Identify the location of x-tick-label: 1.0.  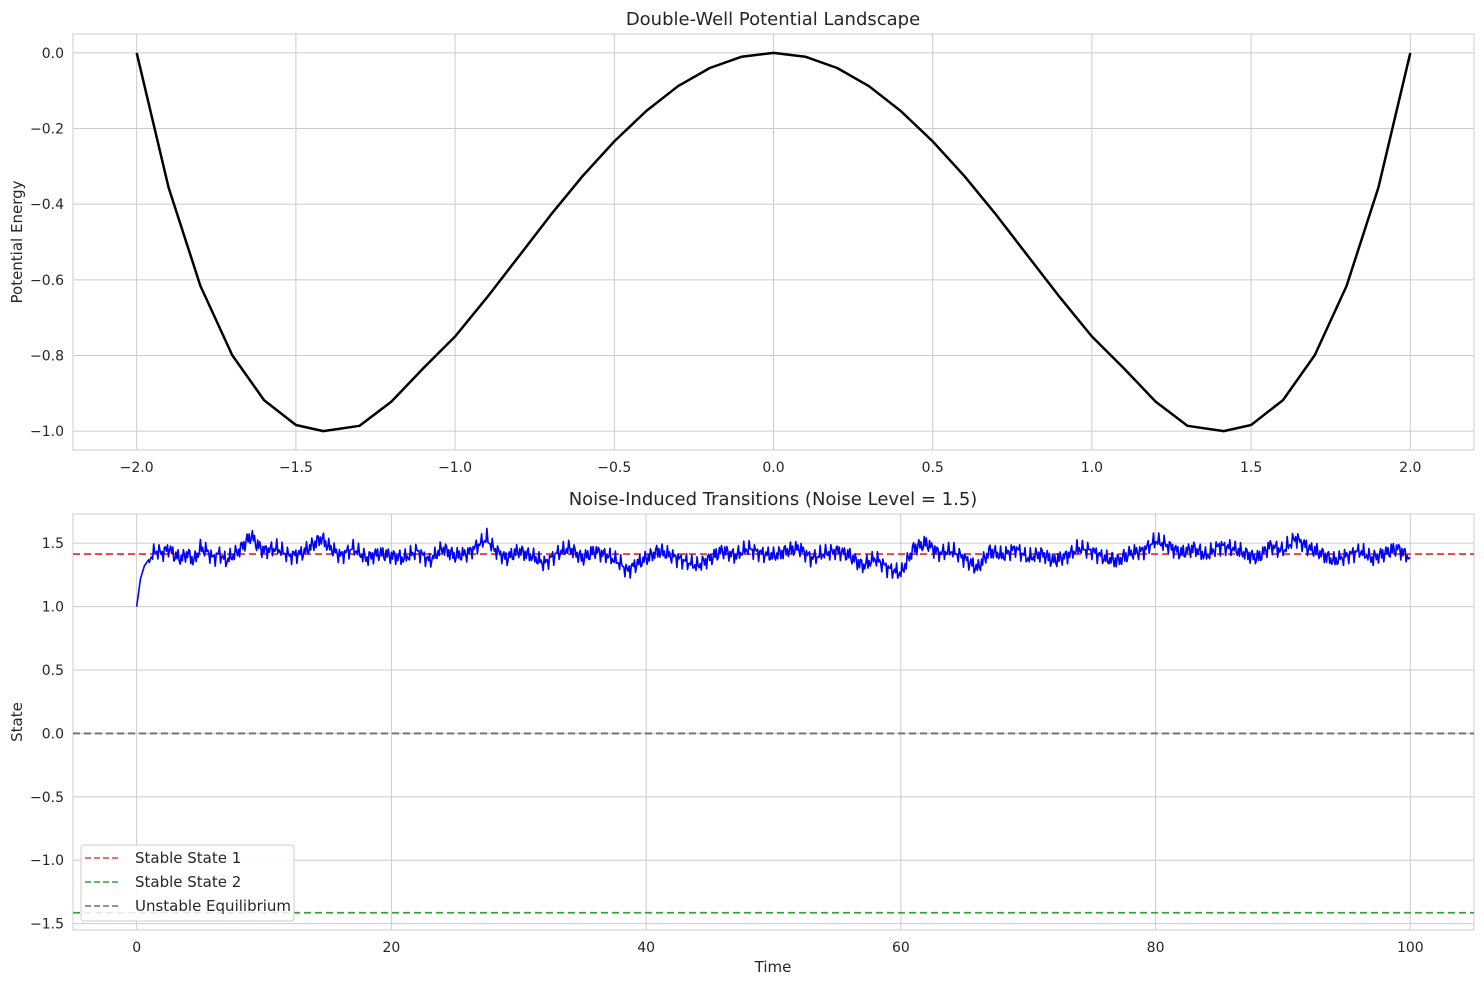
(1092, 468).